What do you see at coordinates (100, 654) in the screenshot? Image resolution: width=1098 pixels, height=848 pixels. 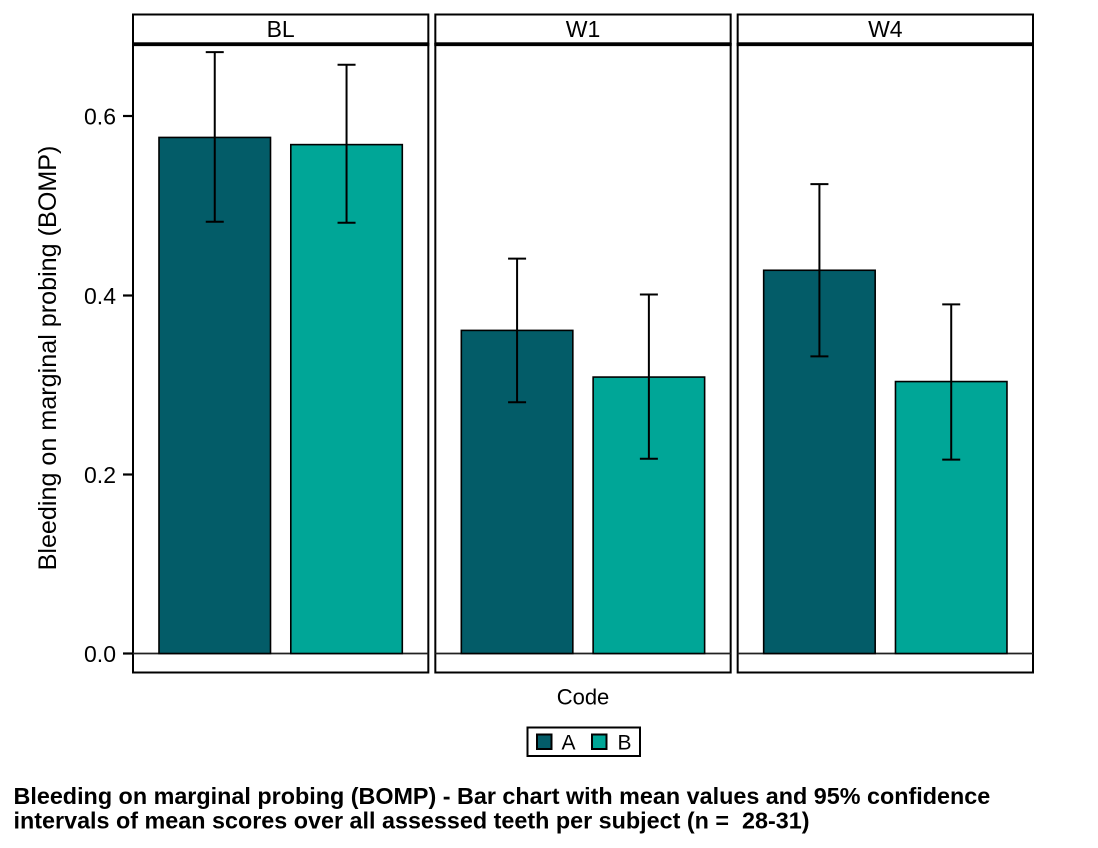 I see `svg-text: 0.0` at bounding box center [100, 654].